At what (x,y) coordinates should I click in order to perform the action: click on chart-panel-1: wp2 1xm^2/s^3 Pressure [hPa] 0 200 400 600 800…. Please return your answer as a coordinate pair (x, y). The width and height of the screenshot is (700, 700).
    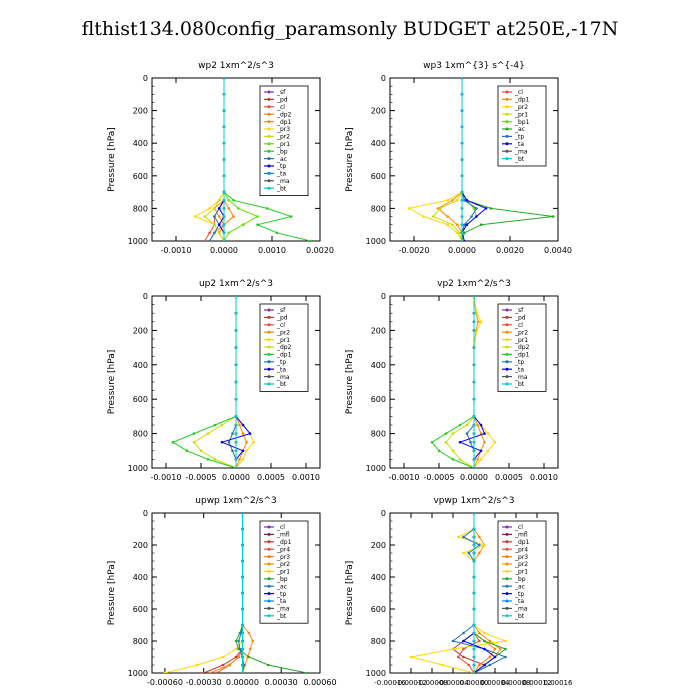
    Looking at the image, I should click on (220, 158).